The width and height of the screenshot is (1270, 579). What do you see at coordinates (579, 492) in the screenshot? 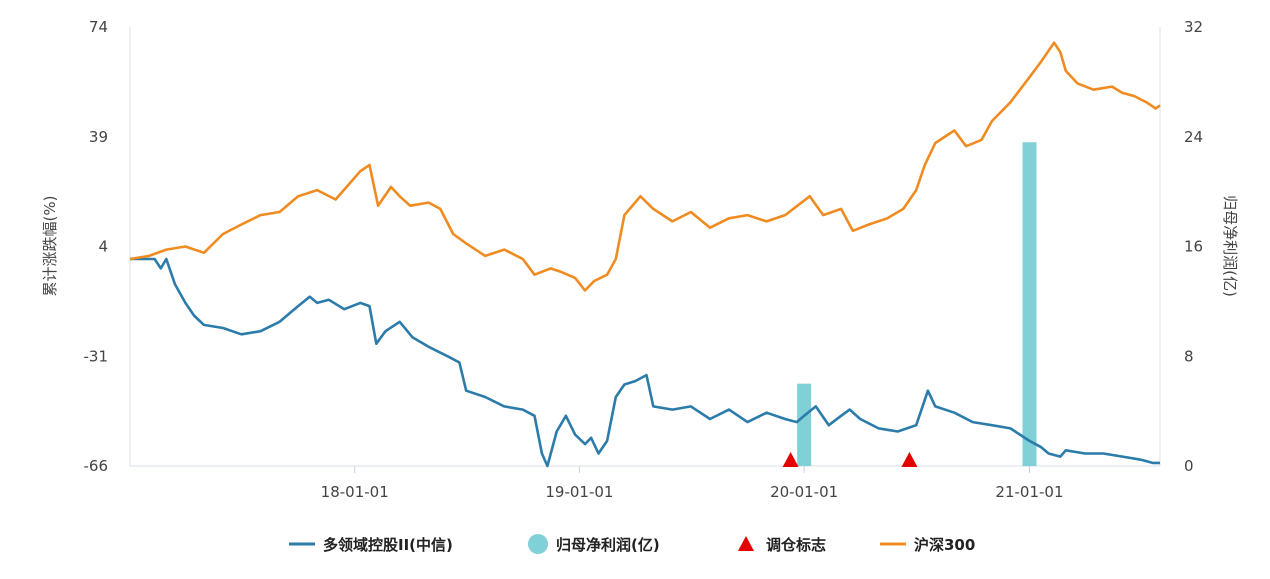
I see `x-tick-label: 19-01-01` at bounding box center [579, 492].